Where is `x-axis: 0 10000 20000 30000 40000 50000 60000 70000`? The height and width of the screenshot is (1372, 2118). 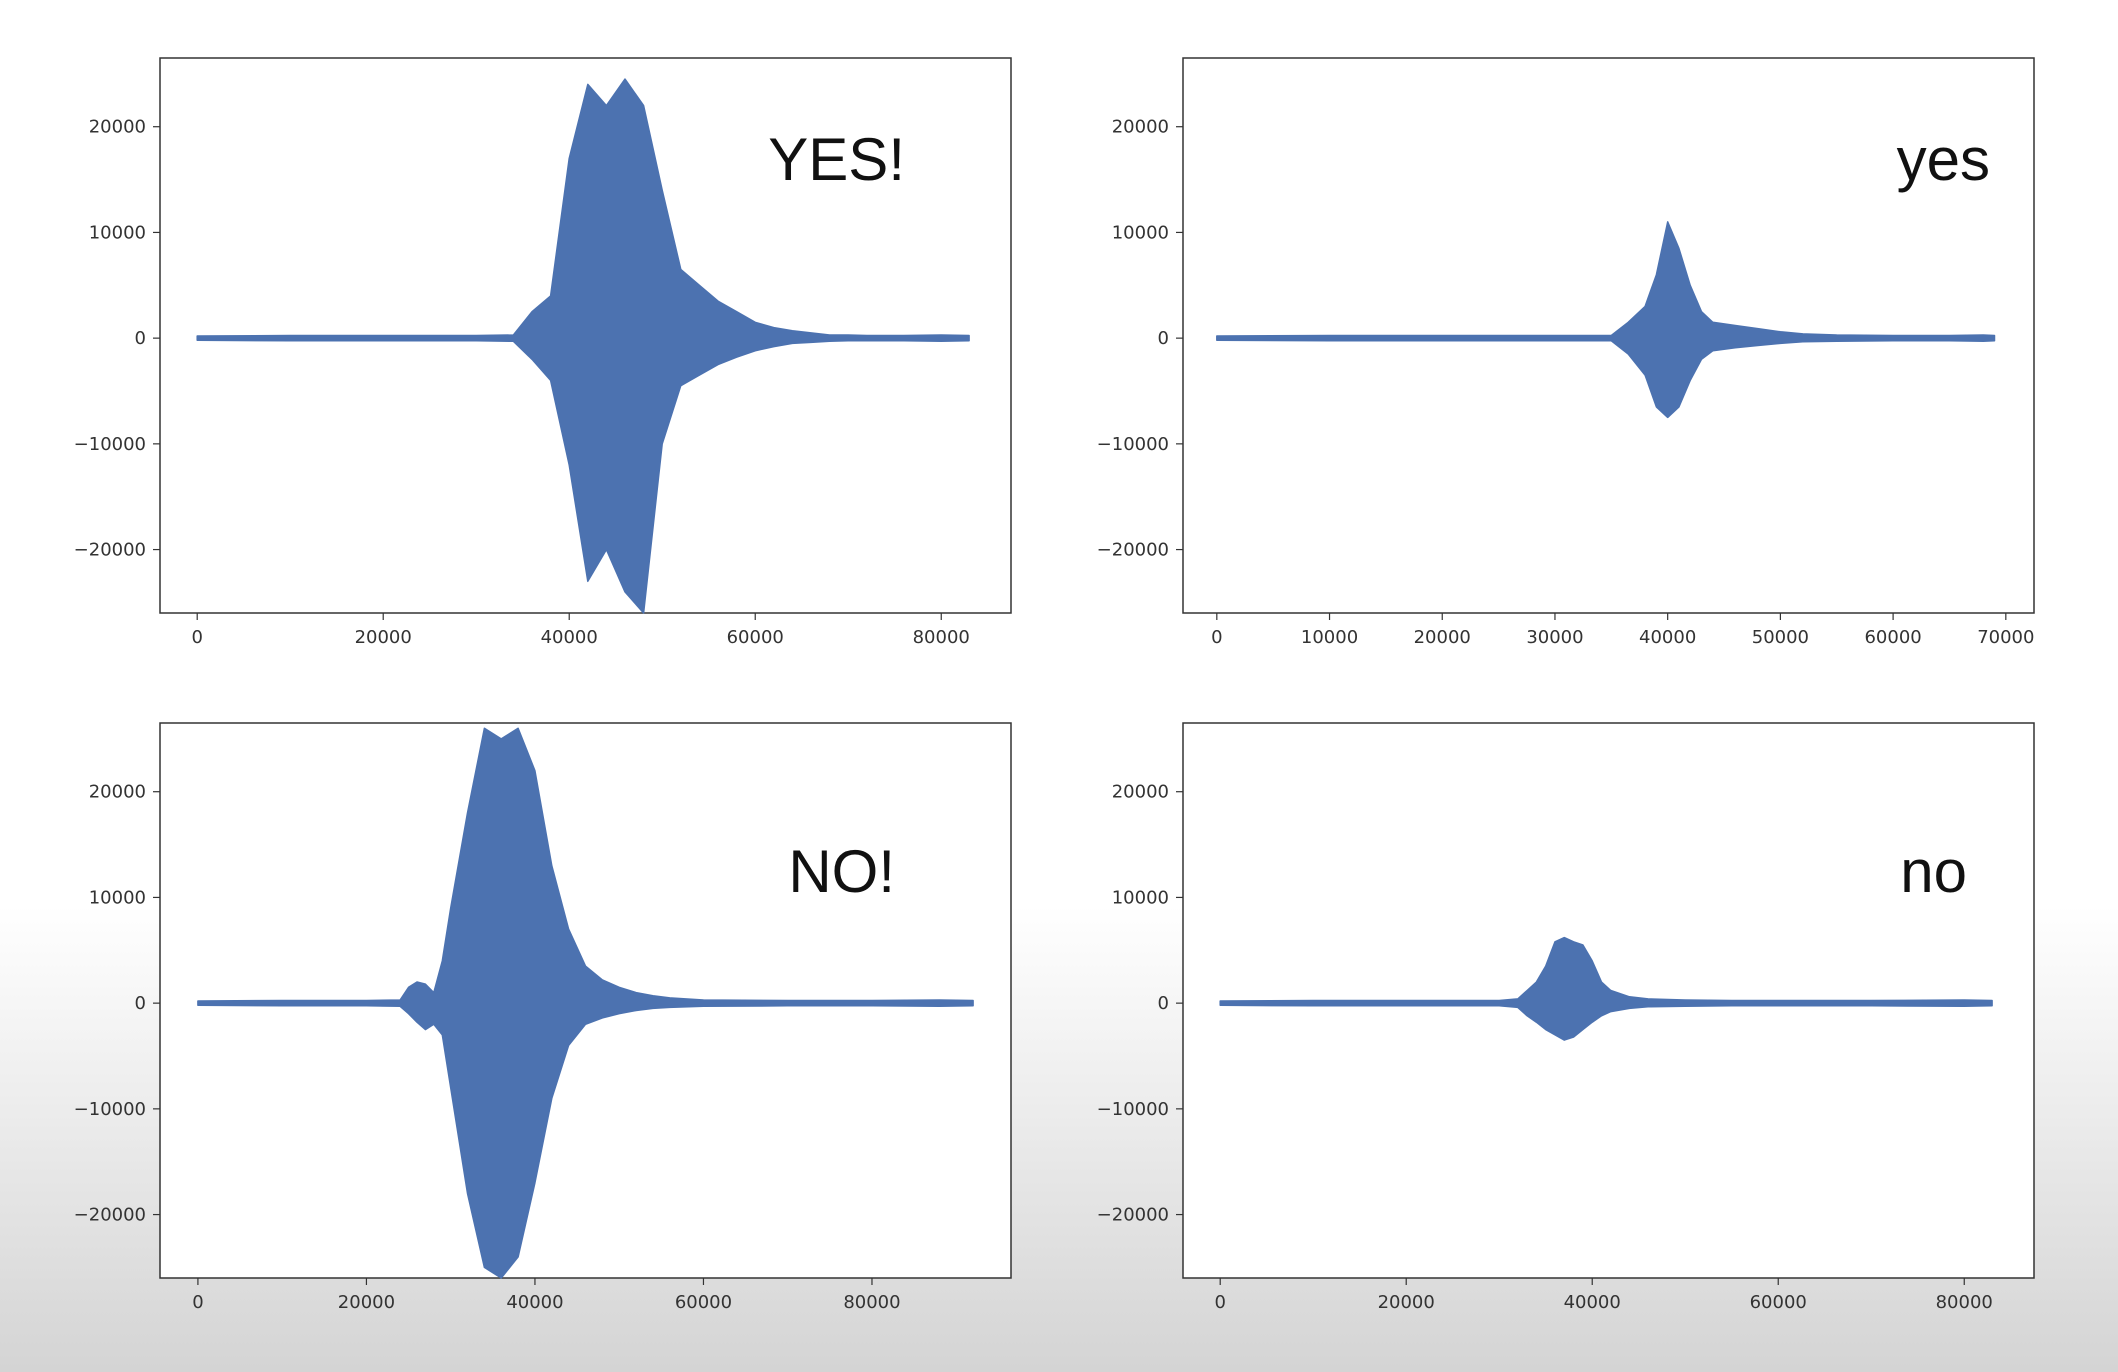
x-axis: 0 10000 20000 30000 40000 50000 60000 70000 is located at coordinates (1622, 630).